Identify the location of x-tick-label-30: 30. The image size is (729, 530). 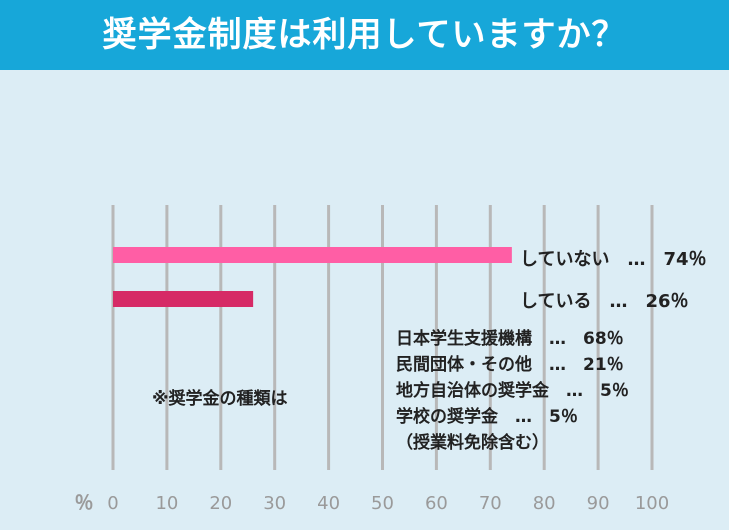
(274, 503).